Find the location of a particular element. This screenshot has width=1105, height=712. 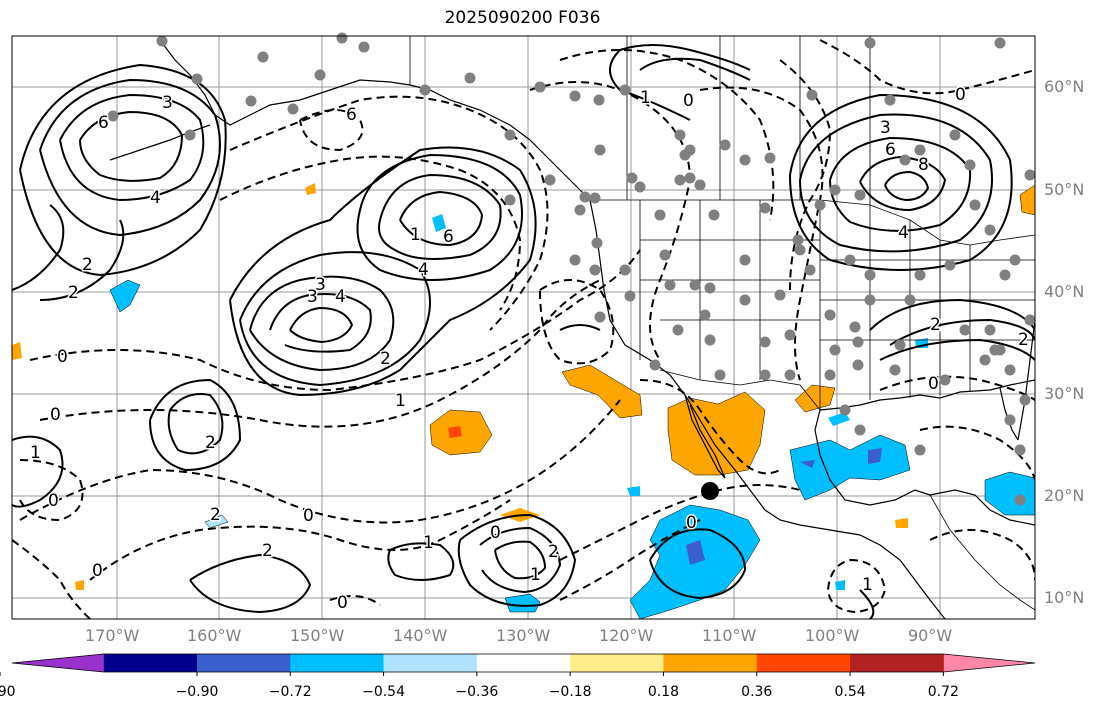

lon-label: 170°W is located at coordinates (112, 635).